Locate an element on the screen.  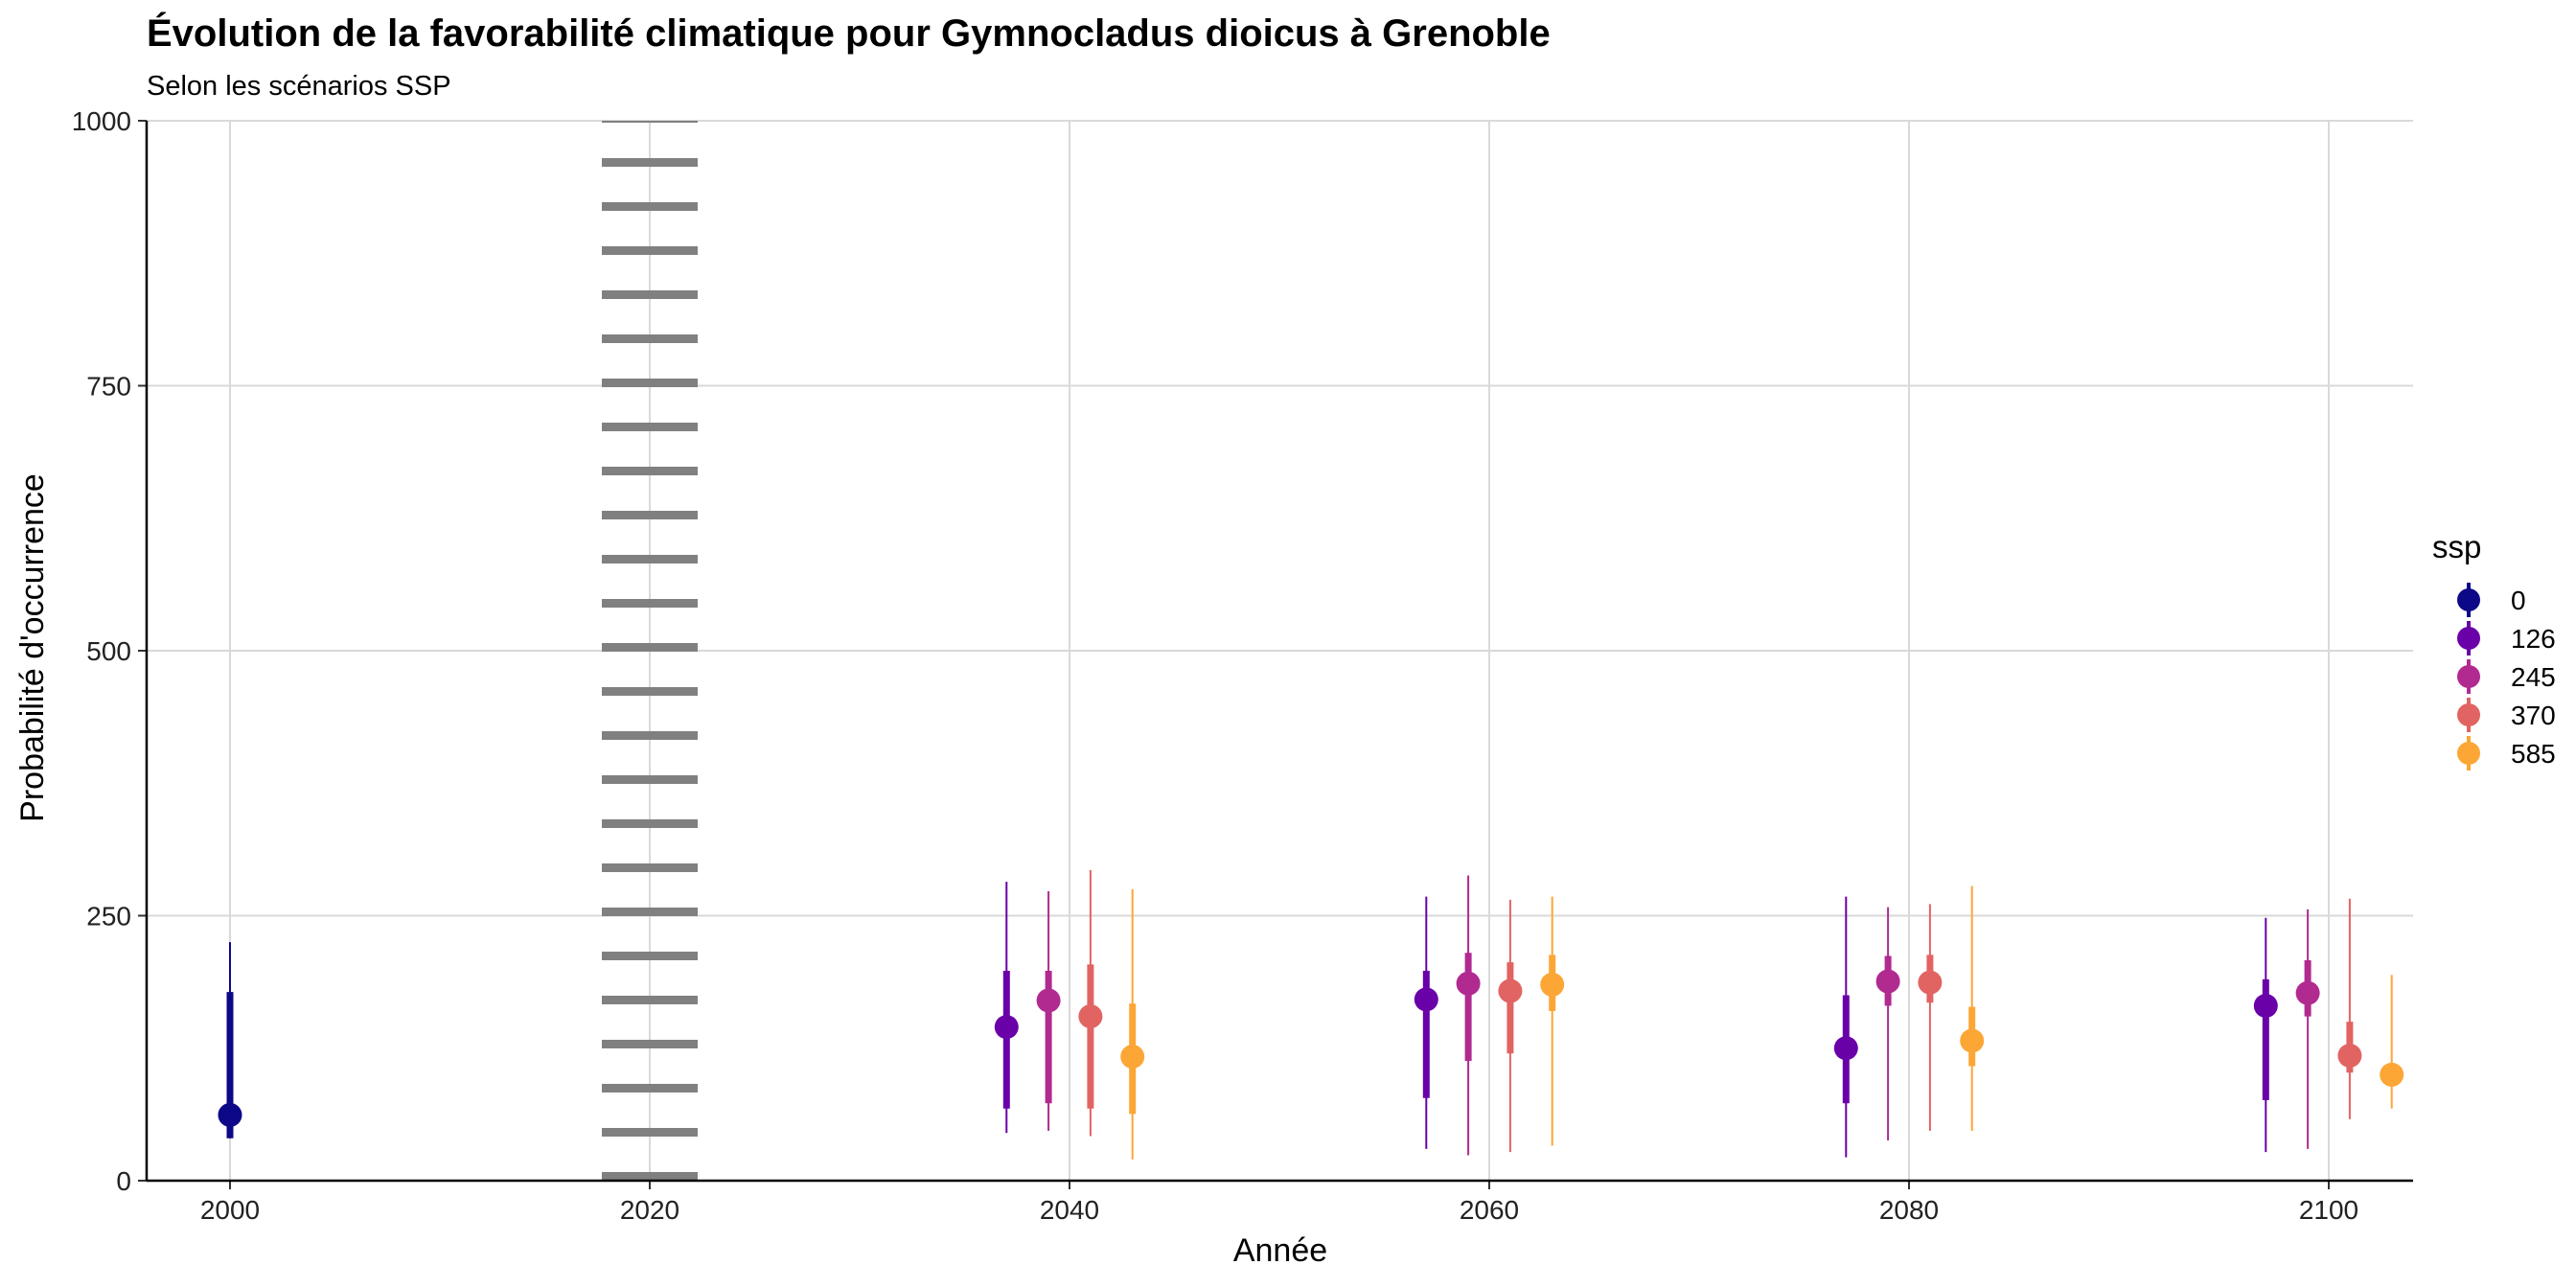
legend-label-0: 0 is located at coordinates (2518, 600).